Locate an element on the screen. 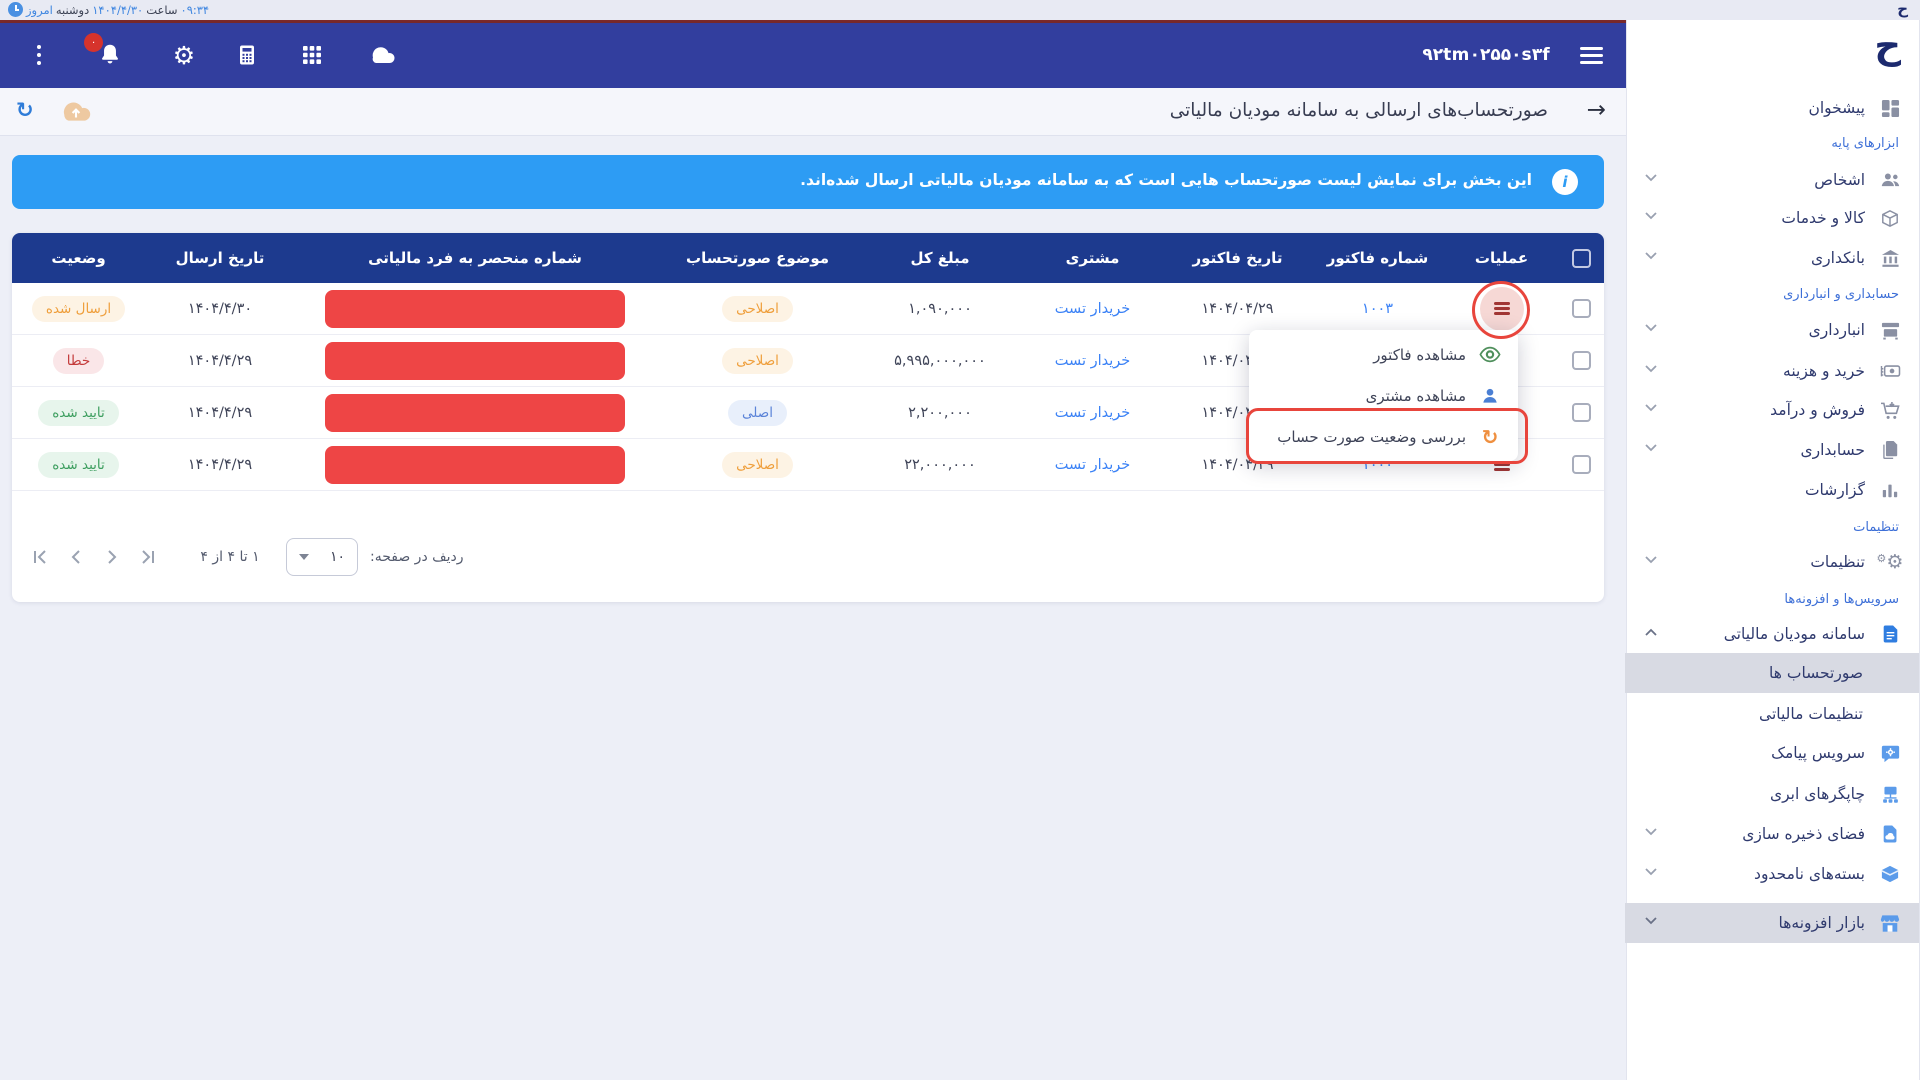  menu-item-view-invoice: مشاهده فاکتور is located at coordinates (1383, 354).